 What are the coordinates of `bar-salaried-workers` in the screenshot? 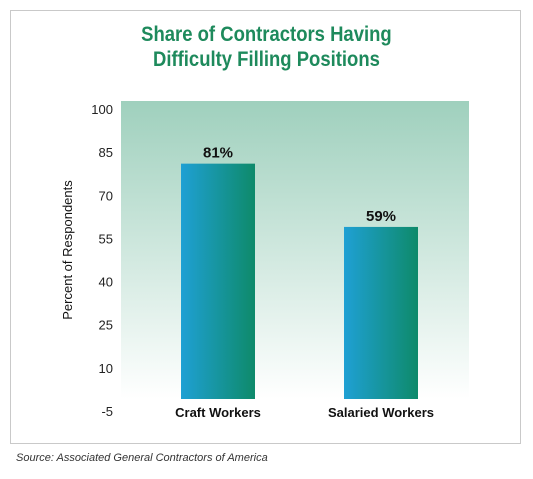 It's located at (381, 312).